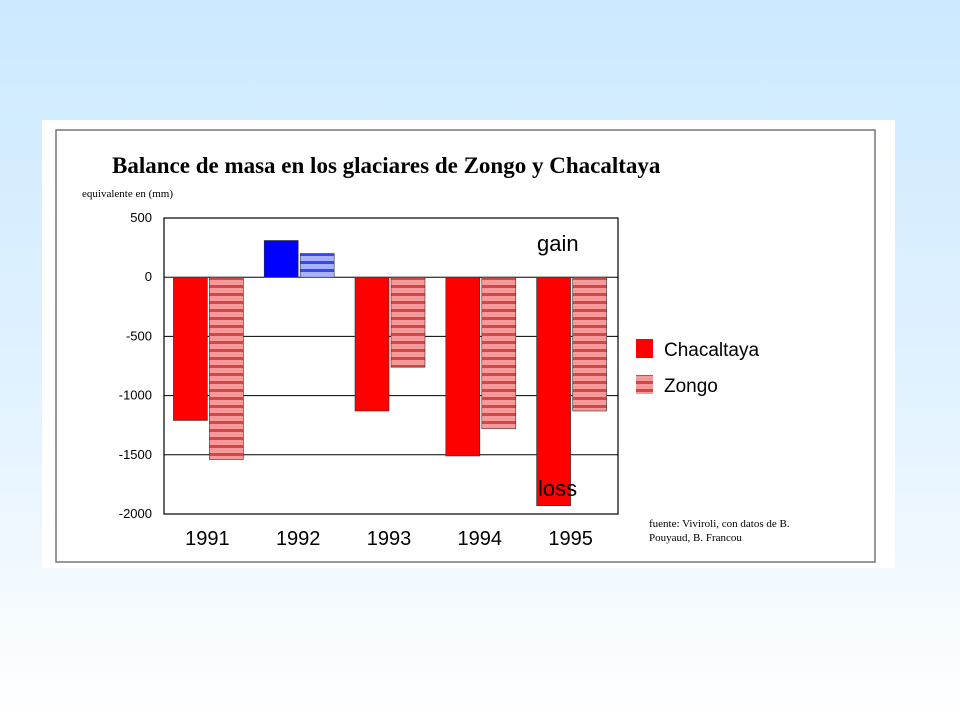 The image size is (960, 720). What do you see at coordinates (281, 259) in the screenshot?
I see `bar-chacaltaya-1992` at bounding box center [281, 259].